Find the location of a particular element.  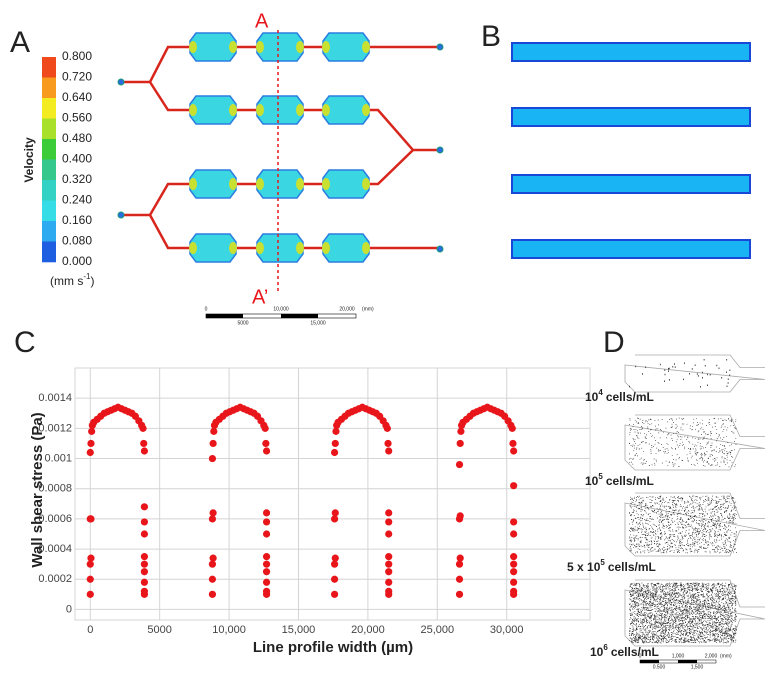

colorbar-label: 0.320 is located at coordinates (77, 179).